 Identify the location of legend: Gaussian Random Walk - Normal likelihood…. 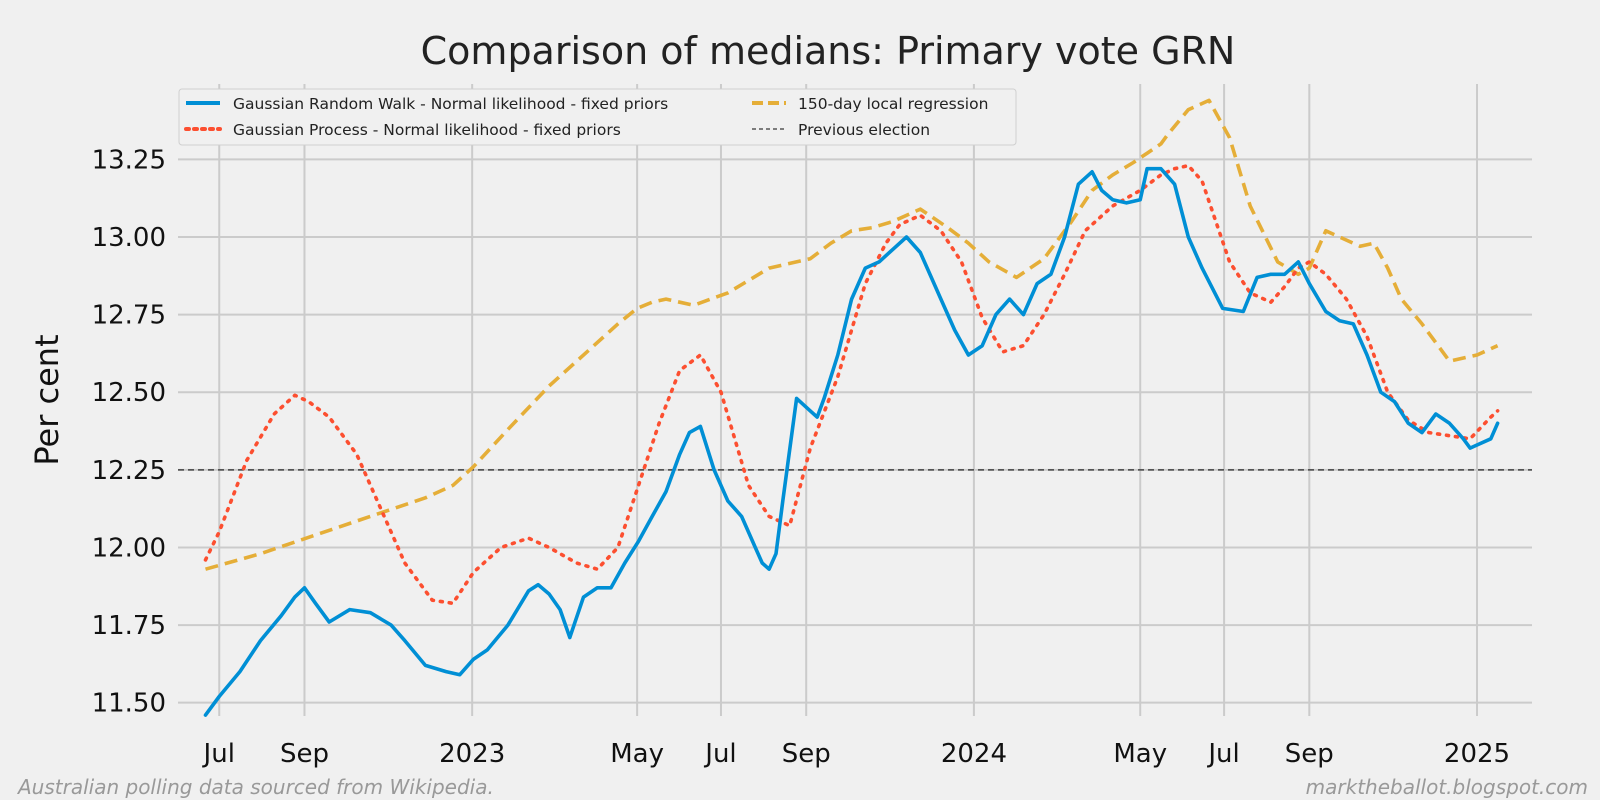
(597, 117).